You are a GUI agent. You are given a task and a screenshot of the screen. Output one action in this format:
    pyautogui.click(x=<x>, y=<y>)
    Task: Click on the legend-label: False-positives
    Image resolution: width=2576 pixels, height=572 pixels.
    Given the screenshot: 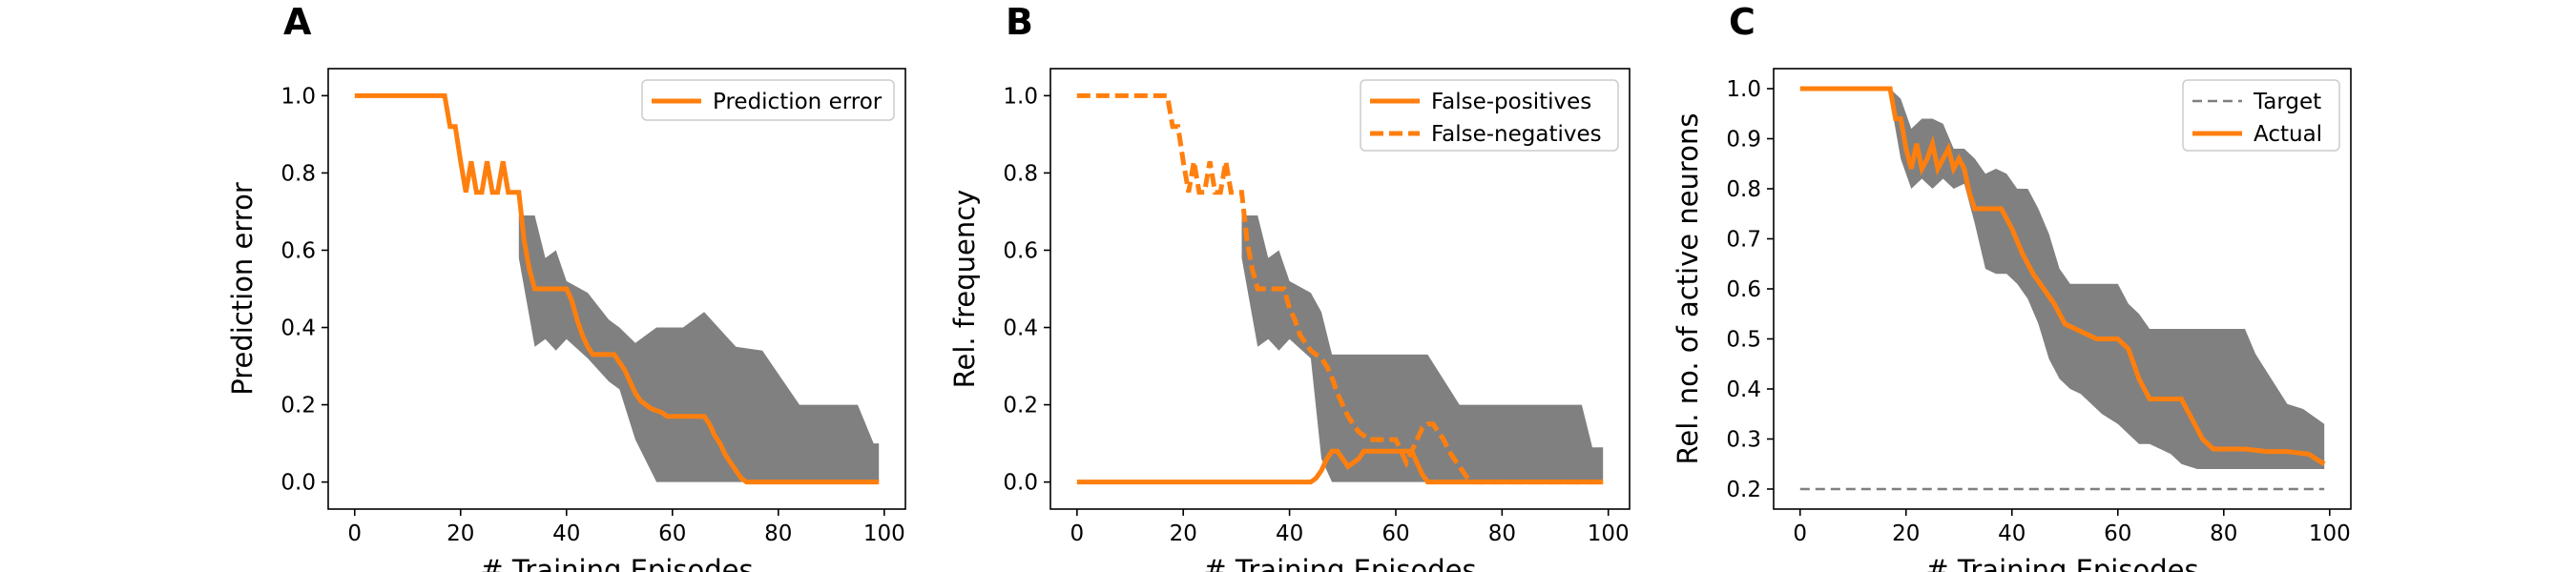 What is the action you would take?
    pyautogui.click(x=1511, y=102)
    